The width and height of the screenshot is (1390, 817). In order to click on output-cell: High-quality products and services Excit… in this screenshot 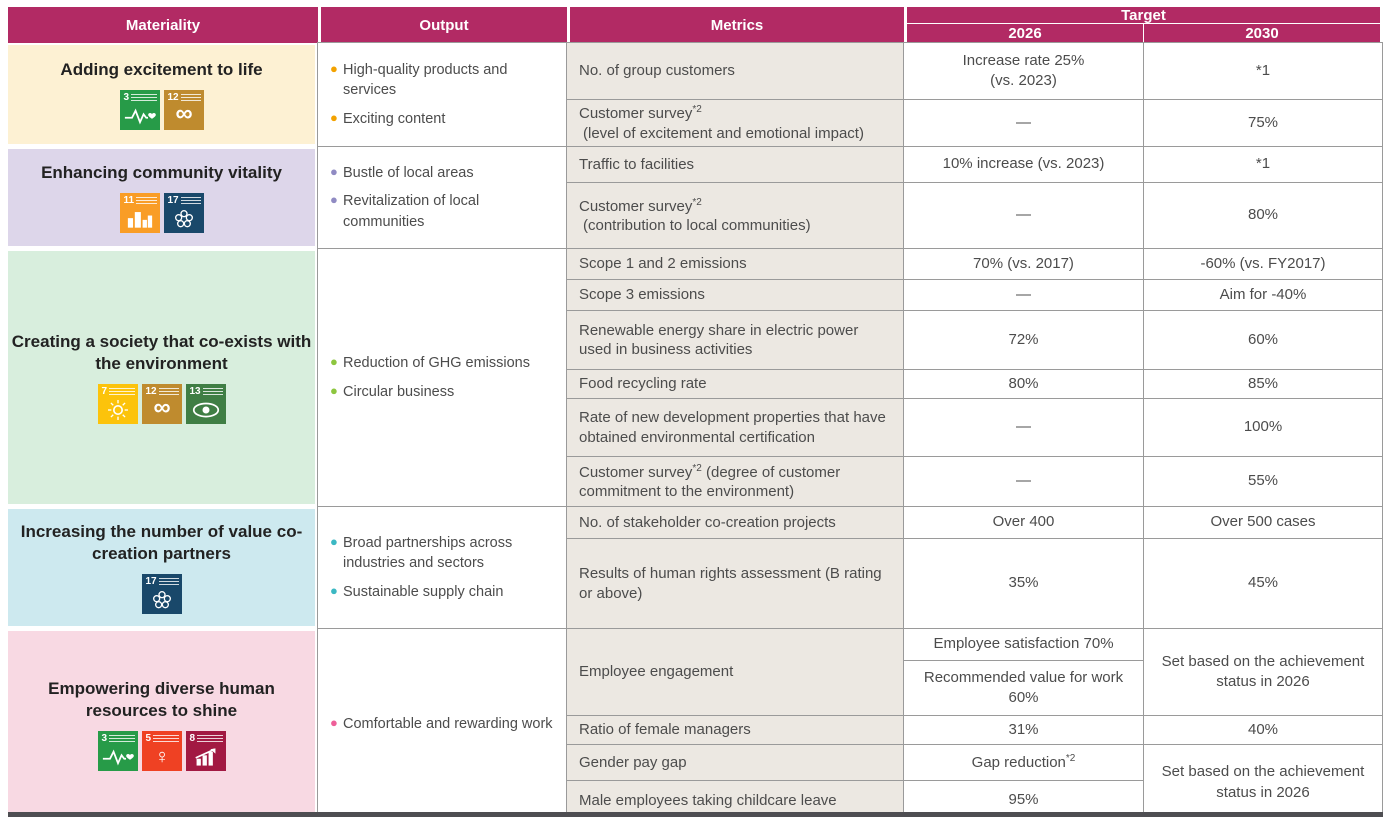, I will do `click(442, 94)`.